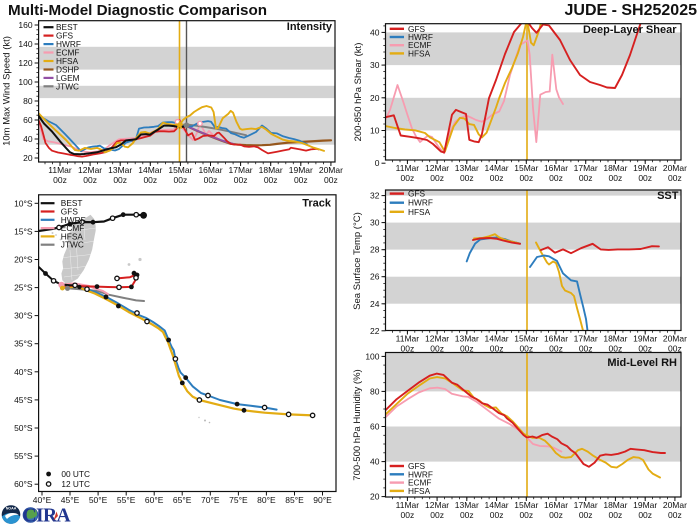 The height and width of the screenshot is (525, 700). What do you see at coordinates (75, 484) in the screenshot?
I see `svg-text: 12 UTC` at bounding box center [75, 484].